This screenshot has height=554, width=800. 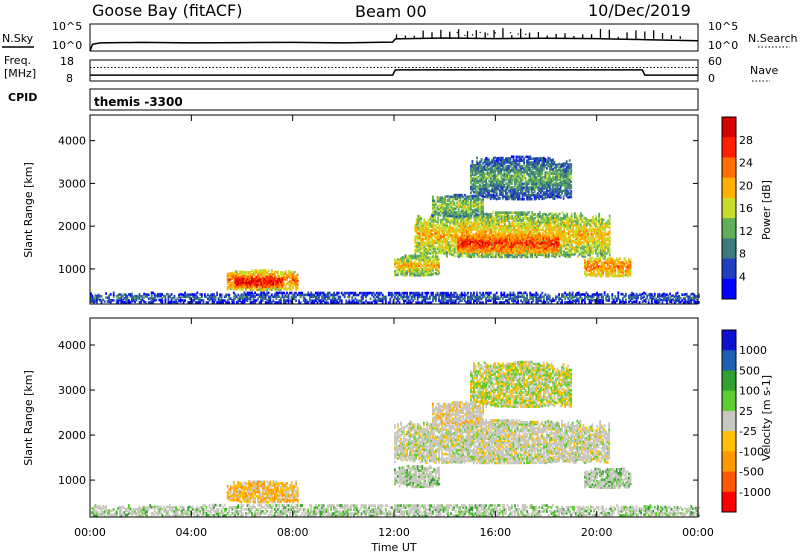 What do you see at coordinates (20, 73) in the screenshot?
I see `freq-unit-label: [MHz]` at bounding box center [20, 73].